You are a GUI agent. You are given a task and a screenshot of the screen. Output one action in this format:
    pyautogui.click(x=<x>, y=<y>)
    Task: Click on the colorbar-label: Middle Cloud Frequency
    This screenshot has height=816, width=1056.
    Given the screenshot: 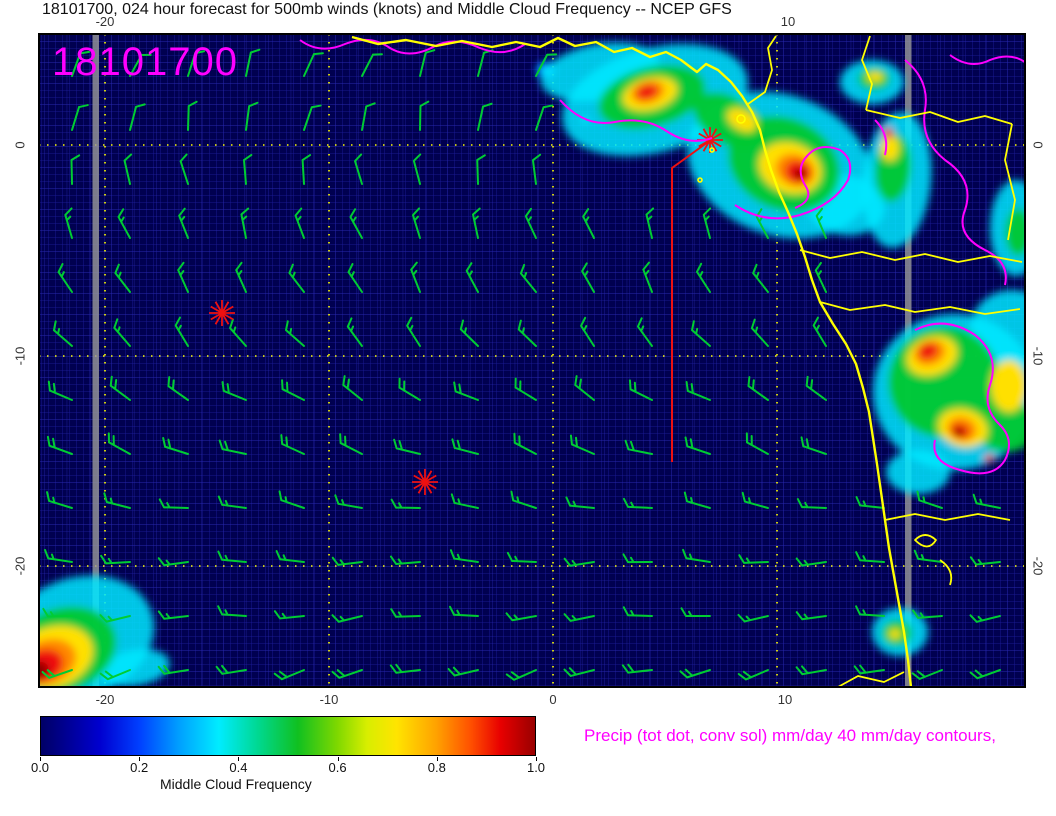 What is the action you would take?
    pyautogui.click(x=236, y=784)
    